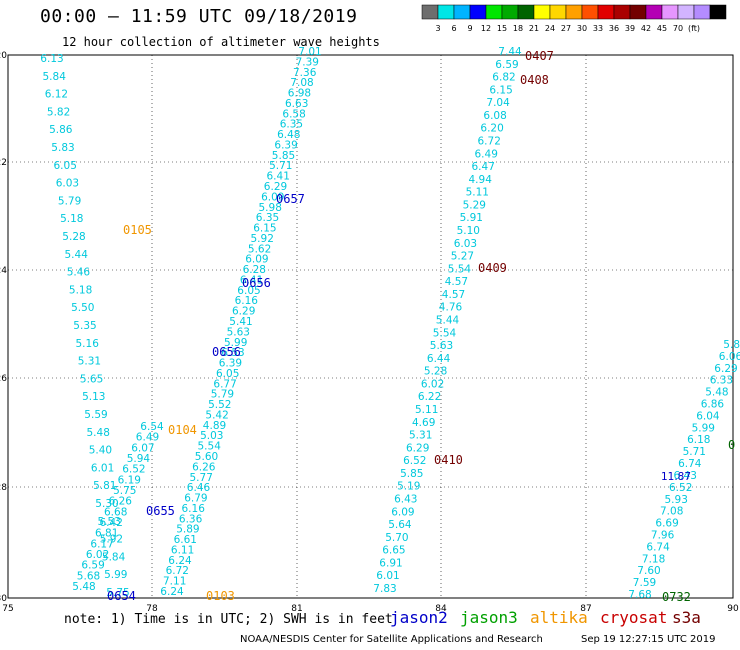 Image resolution: width=740 pixels, height=650 pixels. I want to click on wave-height-value: 5.98, so click(270, 208).